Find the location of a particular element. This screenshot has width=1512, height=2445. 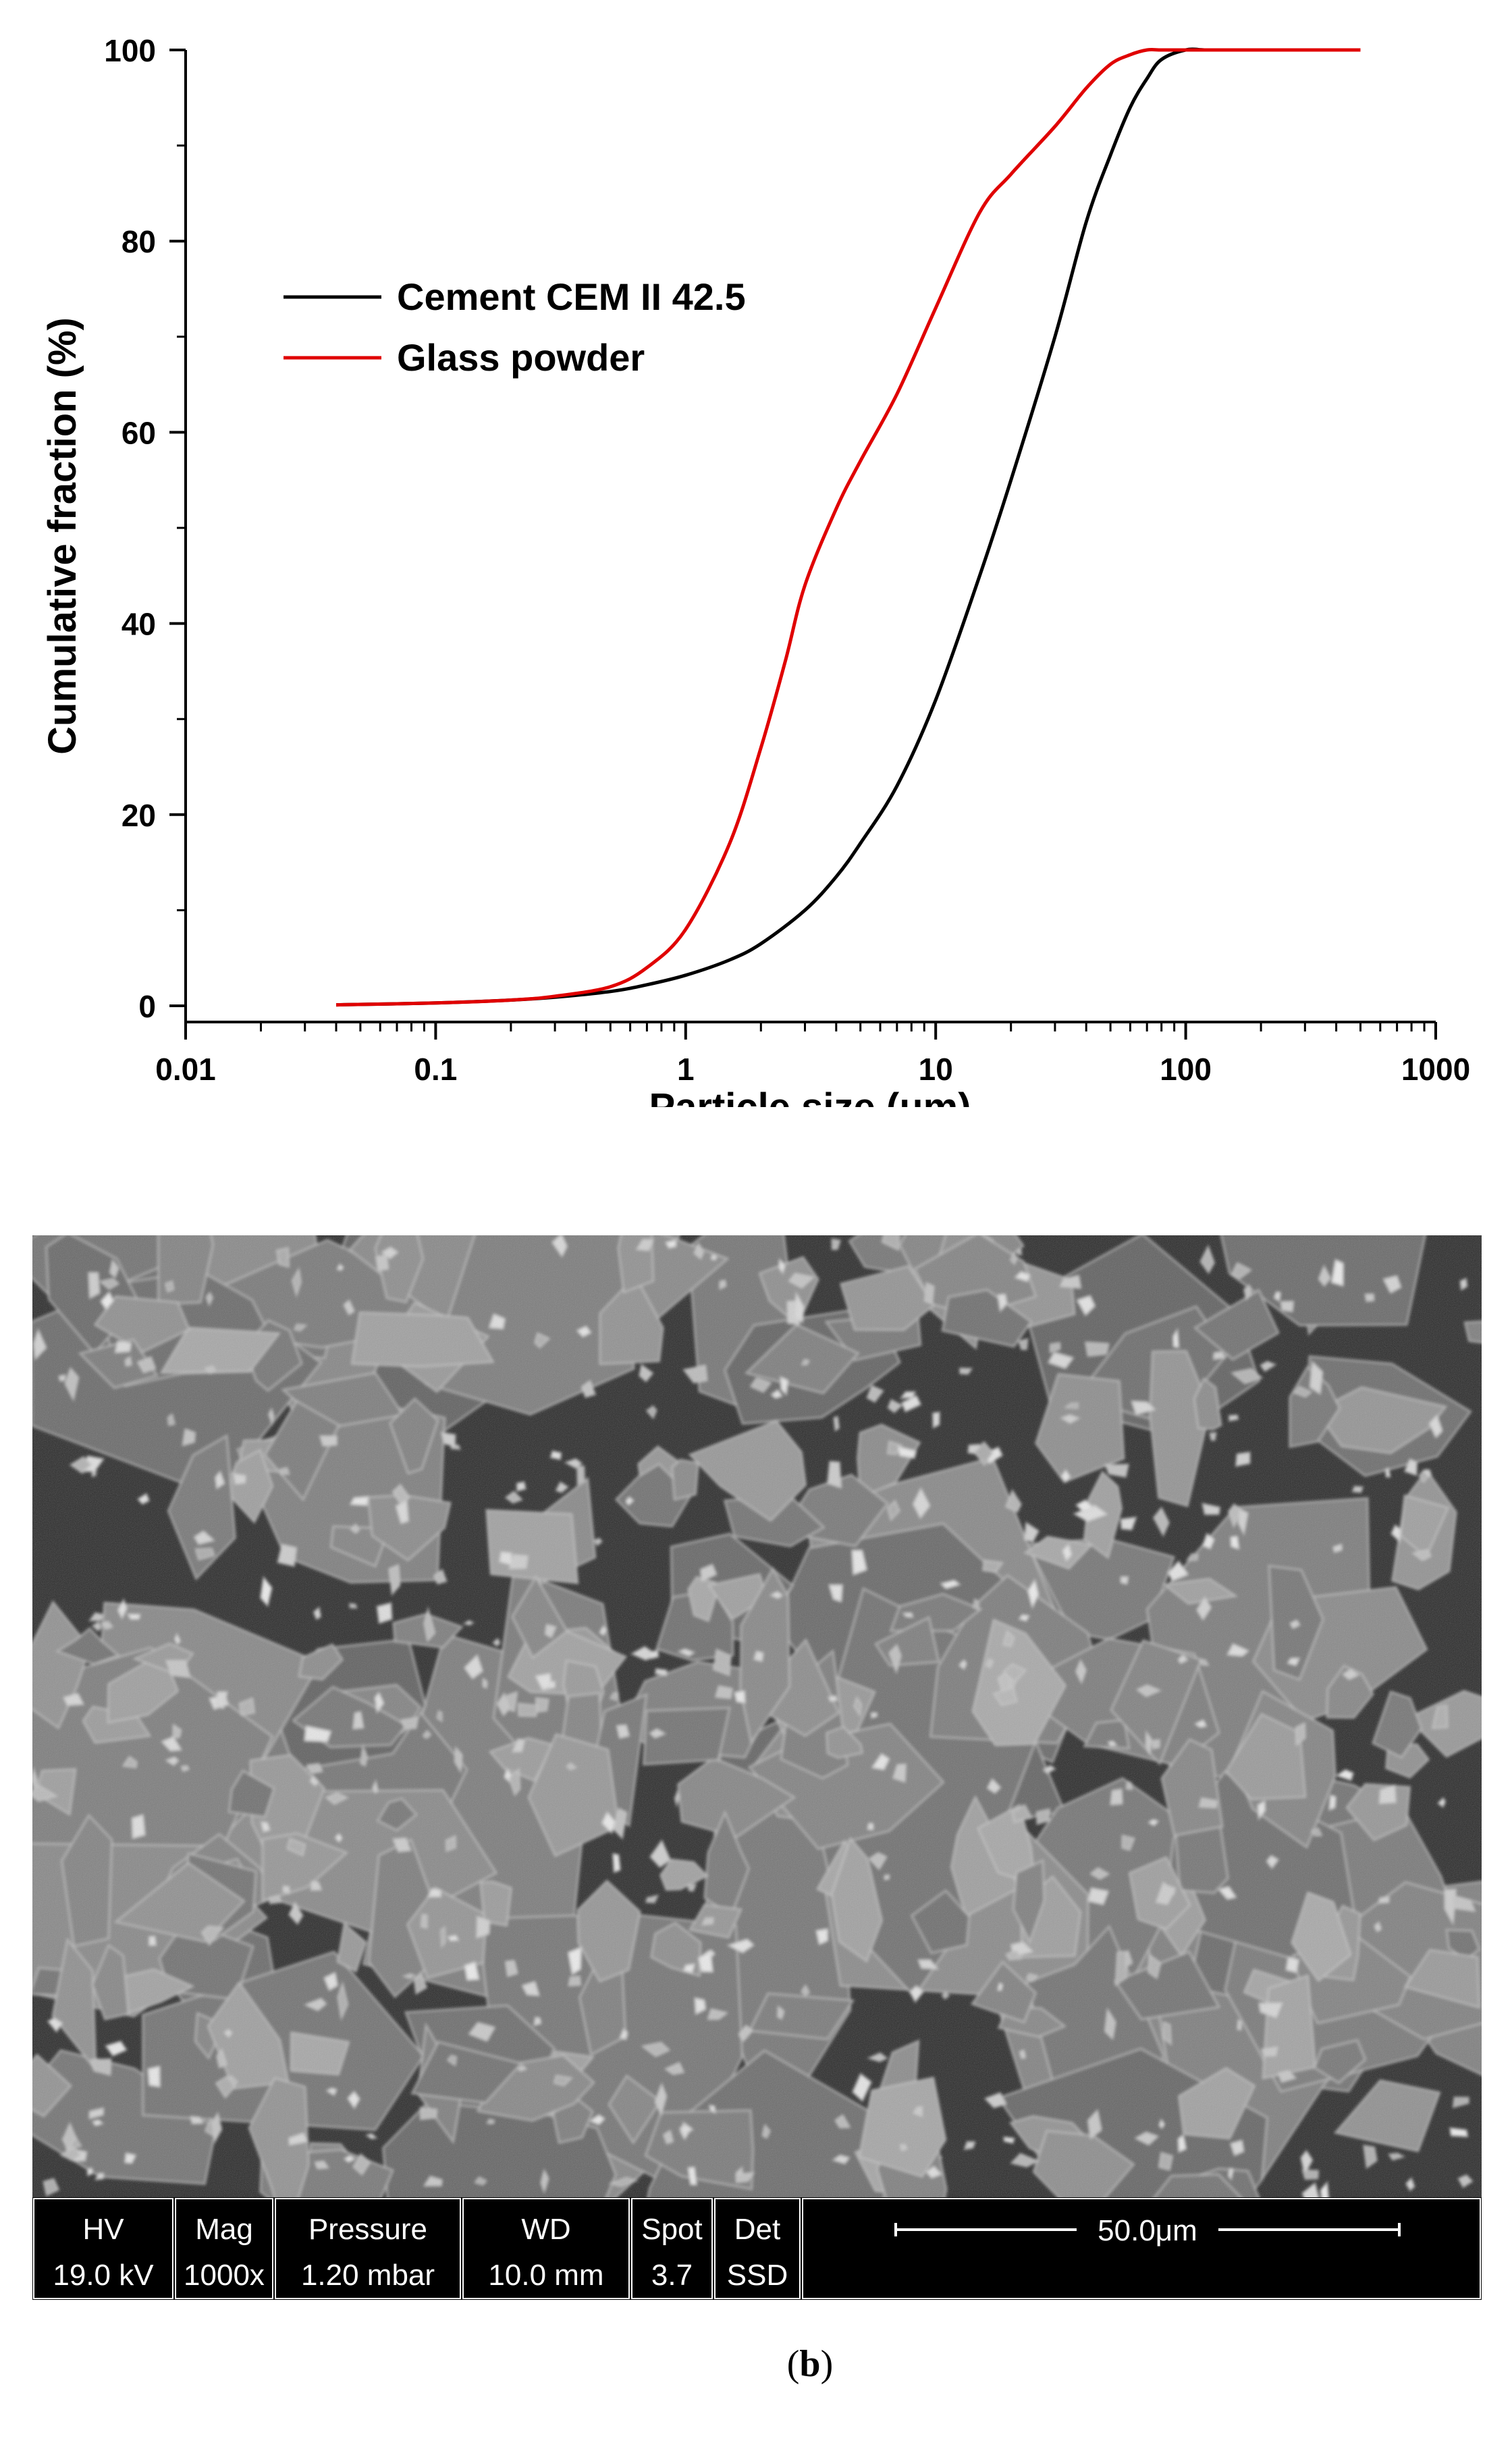

info-value: 3.7 is located at coordinates (672, 2275).